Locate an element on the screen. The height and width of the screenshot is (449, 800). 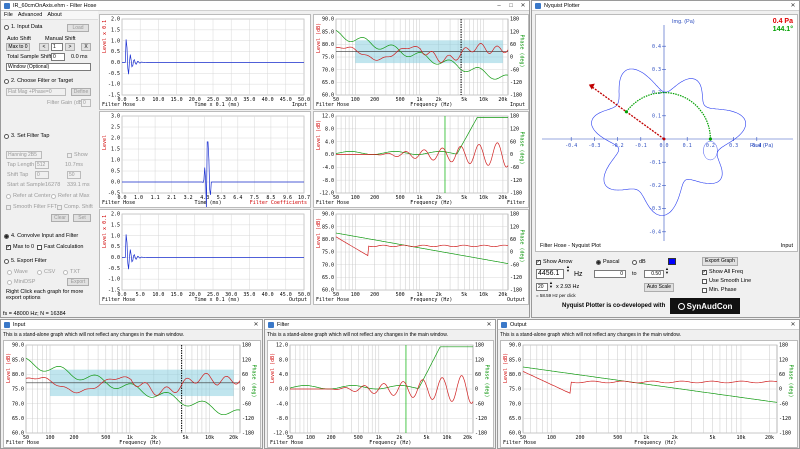
show-all-freq-checkbox is located at coordinates (704, 272).